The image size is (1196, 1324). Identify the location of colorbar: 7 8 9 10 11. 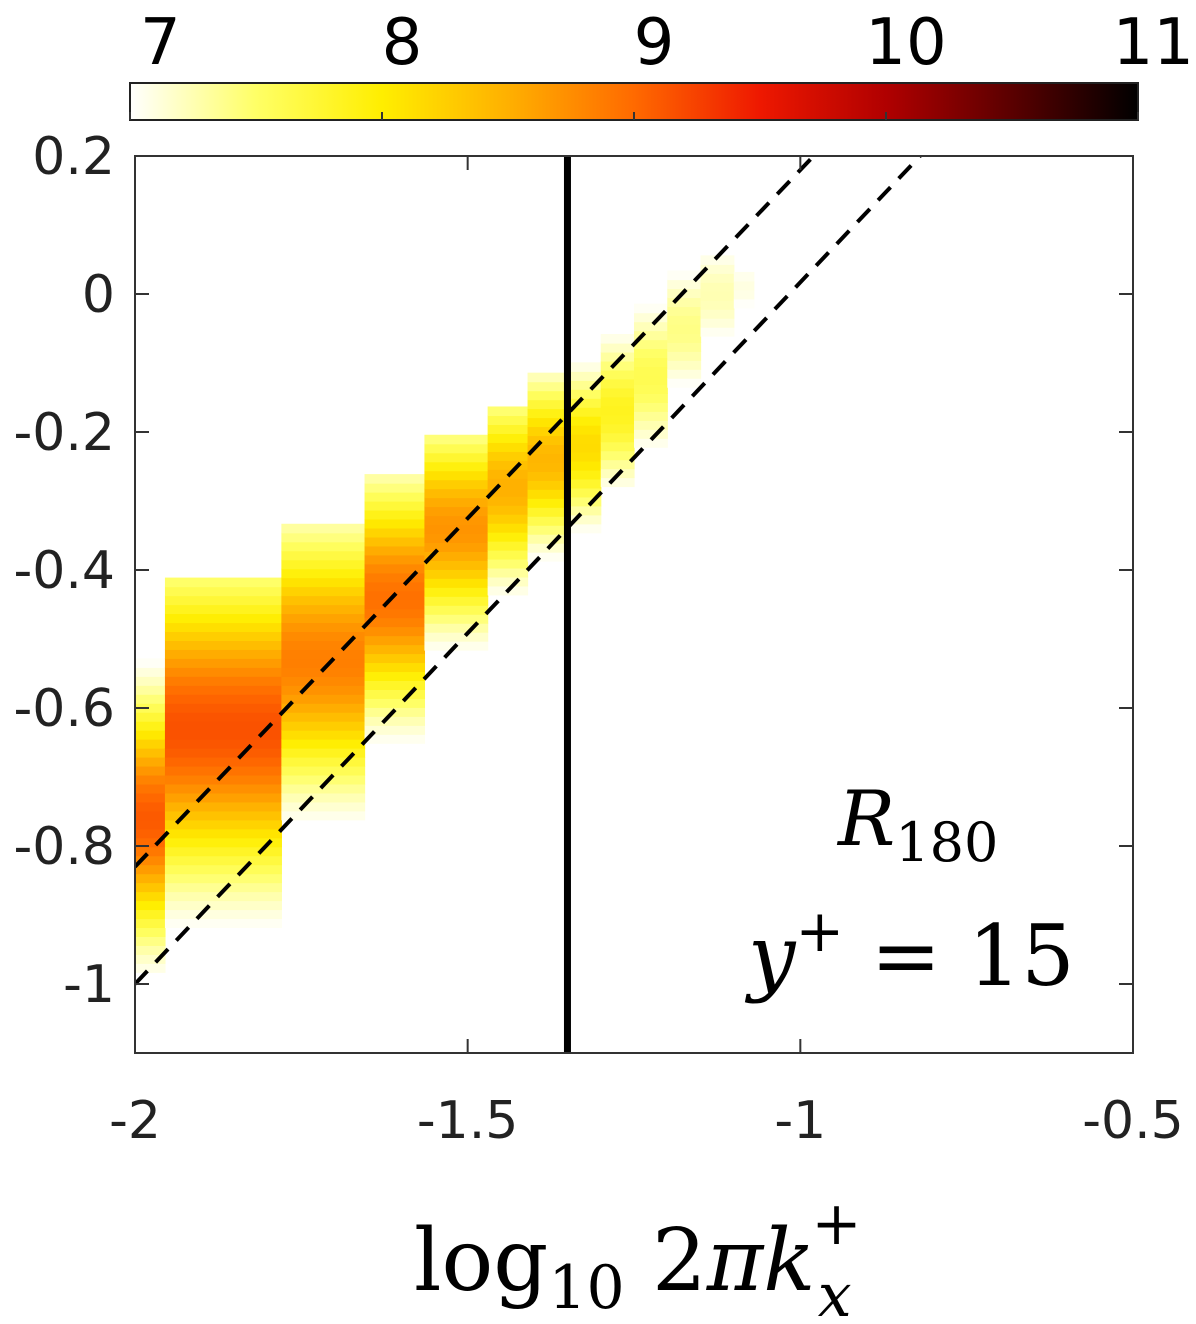
(661, 63).